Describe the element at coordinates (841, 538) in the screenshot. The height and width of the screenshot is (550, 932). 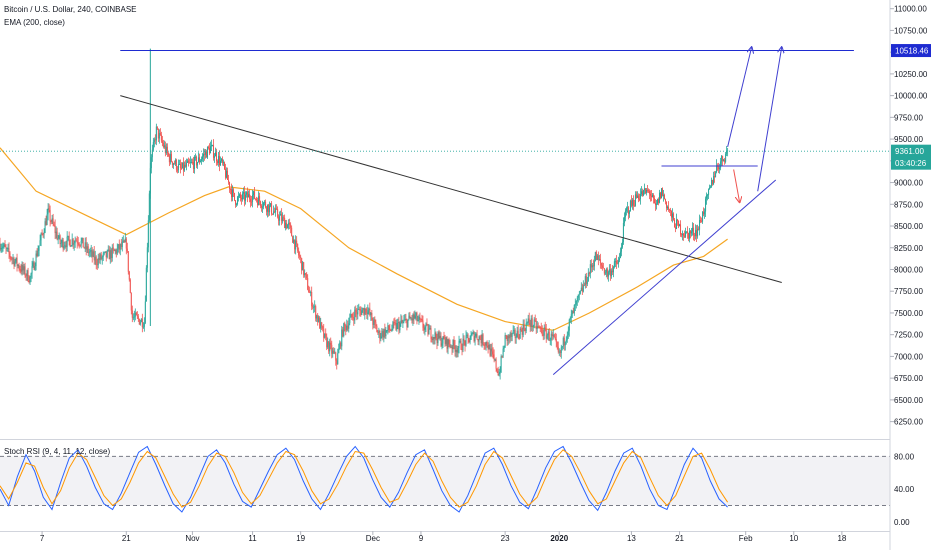
I see `time-tick-label: 18` at that location.